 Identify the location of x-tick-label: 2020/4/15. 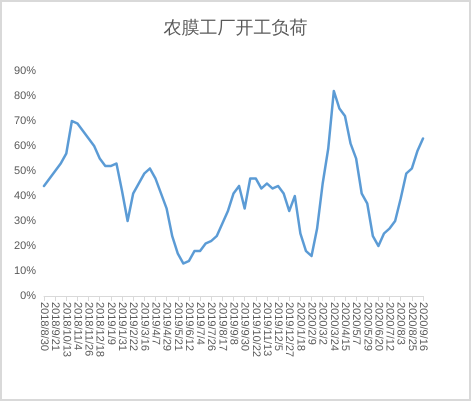
(344, 326).